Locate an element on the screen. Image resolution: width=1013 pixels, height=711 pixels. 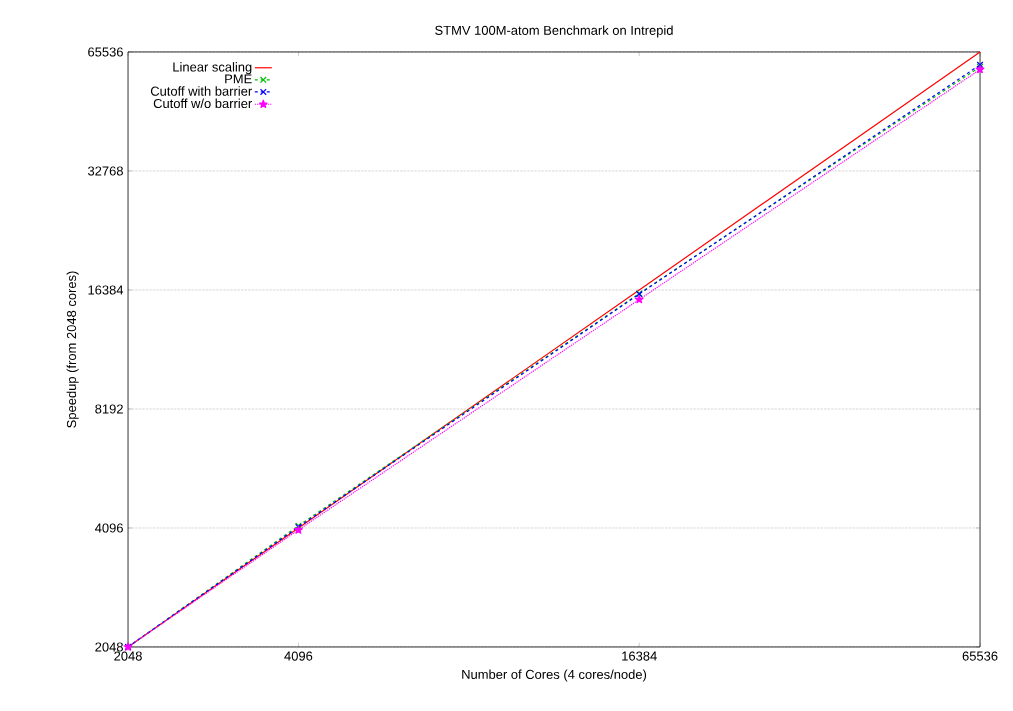
y-tick-label: 65536 is located at coordinates (105, 52).